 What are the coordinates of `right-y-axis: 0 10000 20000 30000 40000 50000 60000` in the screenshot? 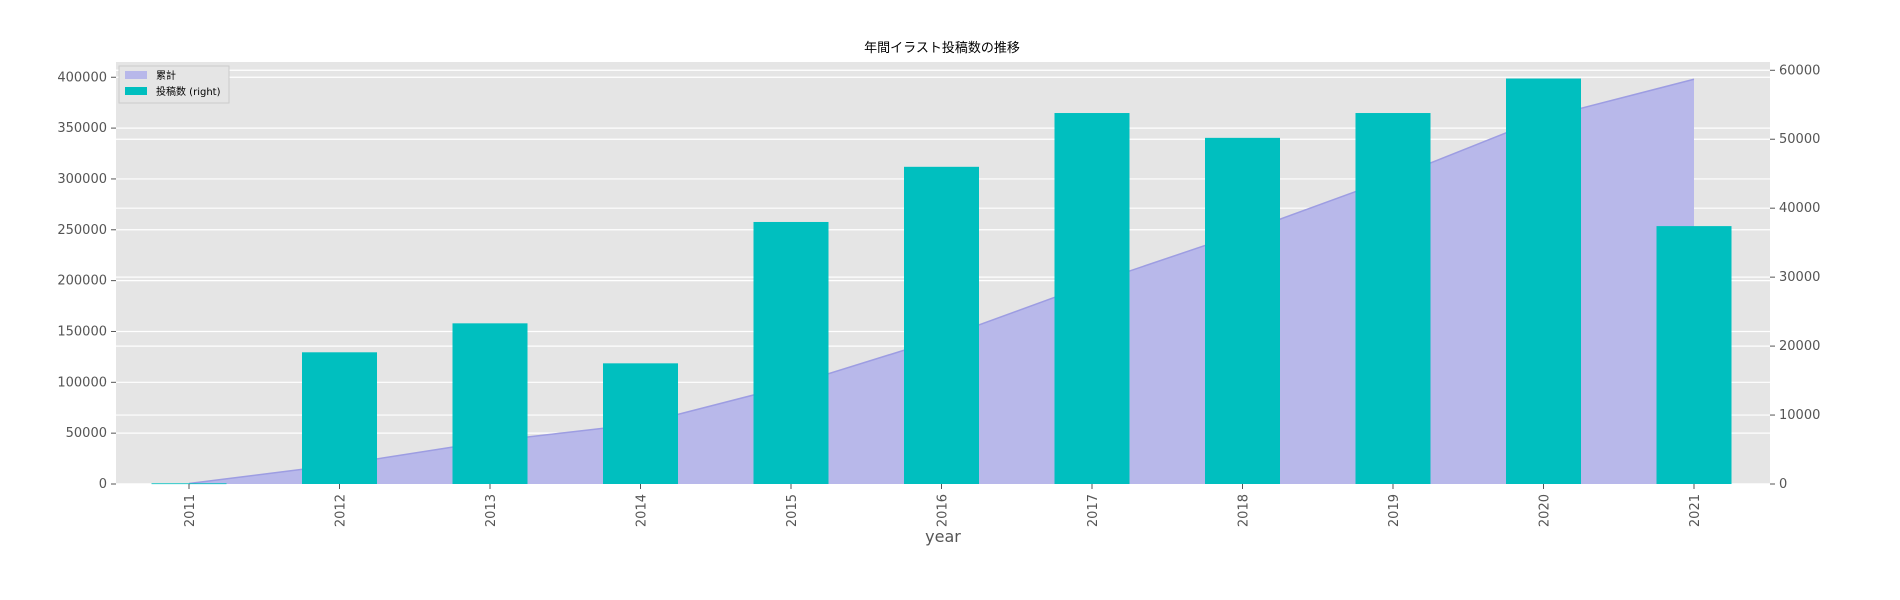 It's located at (1795, 277).